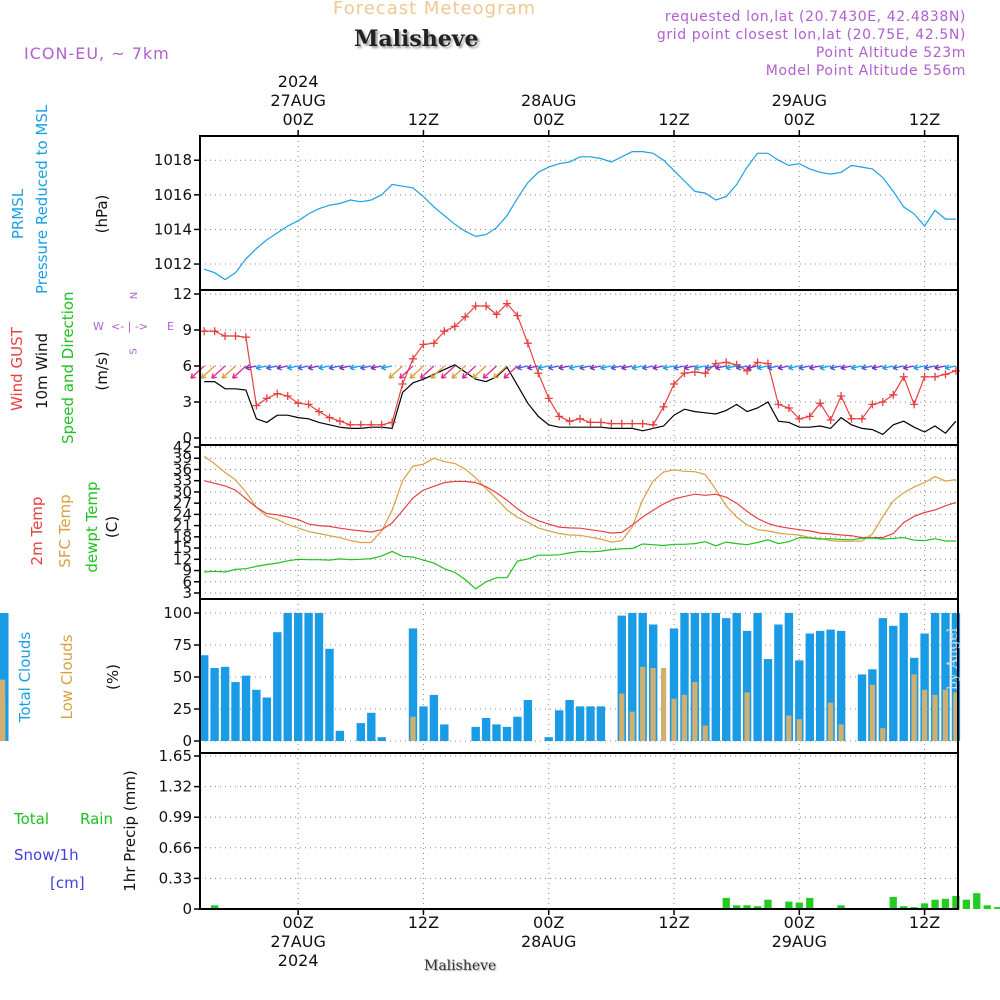 The width and height of the screenshot is (1000, 1000). Describe the element at coordinates (135, 295) in the screenshot. I see `compass-n: N` at that location.